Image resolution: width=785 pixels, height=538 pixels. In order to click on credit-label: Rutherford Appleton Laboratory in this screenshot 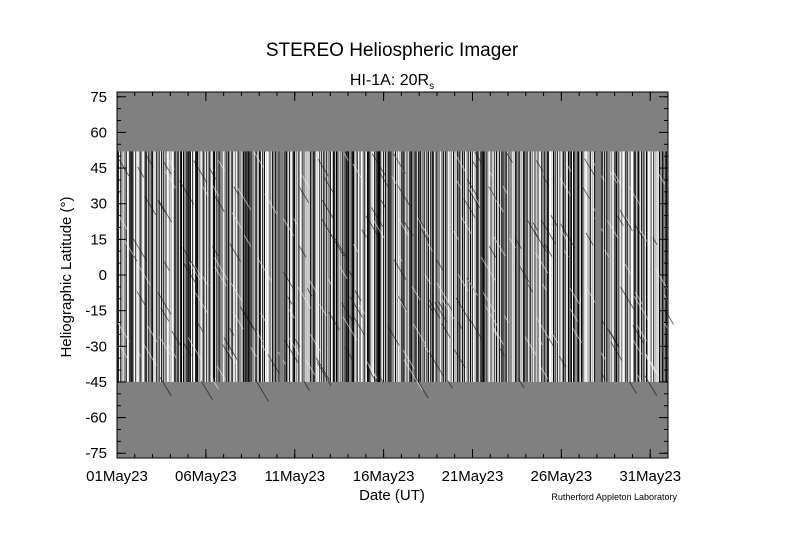, I will do `click(614, 497)`.